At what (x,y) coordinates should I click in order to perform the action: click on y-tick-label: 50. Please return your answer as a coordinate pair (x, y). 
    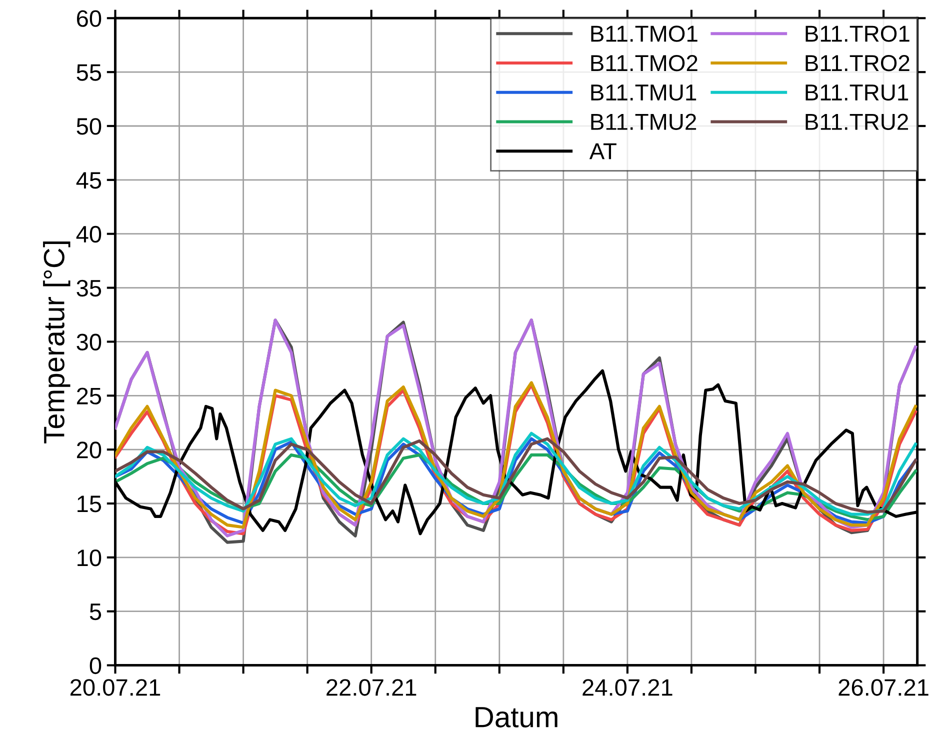
    Looking at the image, I should click on (89, 126).